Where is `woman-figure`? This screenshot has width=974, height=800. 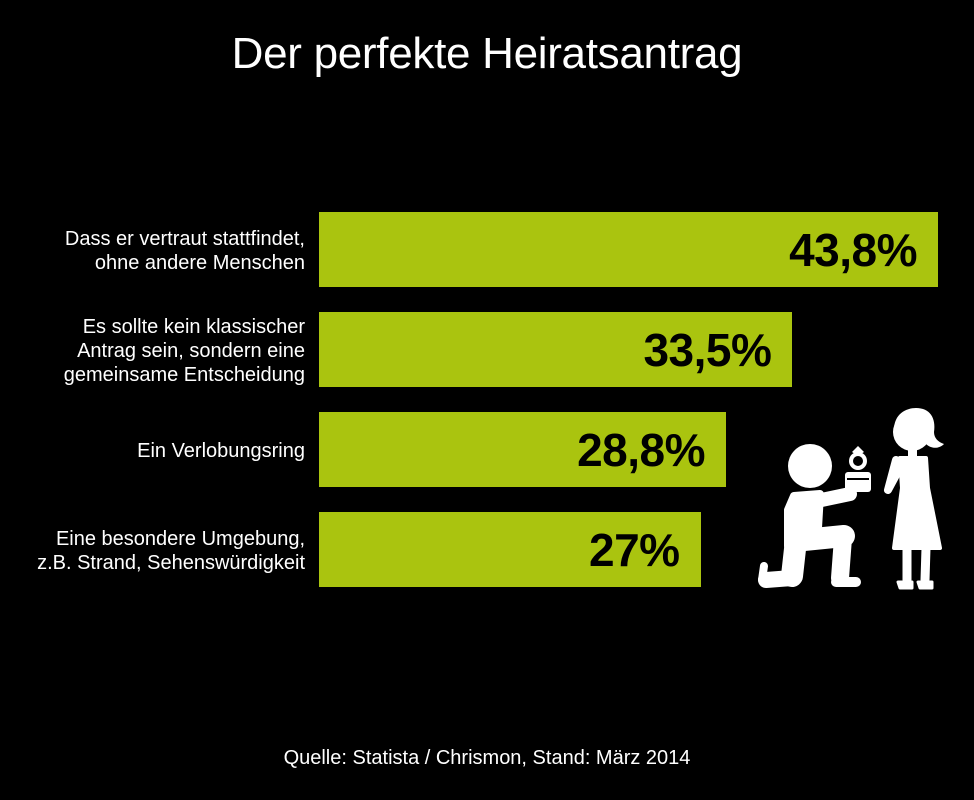 woman-figure is located at coordinates (914, 499).